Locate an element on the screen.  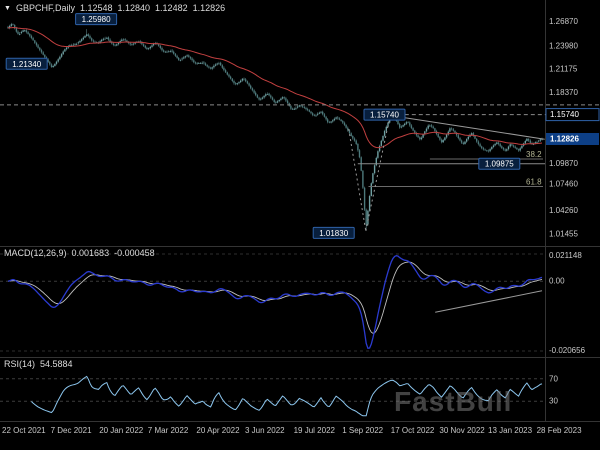
date-label: 28 Feb 2023 is located at coordinates (559, 430).